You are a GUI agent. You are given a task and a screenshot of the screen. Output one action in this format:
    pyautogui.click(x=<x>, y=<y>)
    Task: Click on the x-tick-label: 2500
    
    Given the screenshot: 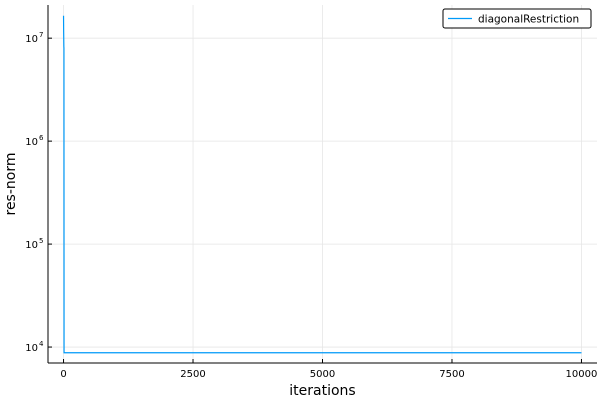 What is the action you would take?
    pyautogui.click(x=192, y=374)
    